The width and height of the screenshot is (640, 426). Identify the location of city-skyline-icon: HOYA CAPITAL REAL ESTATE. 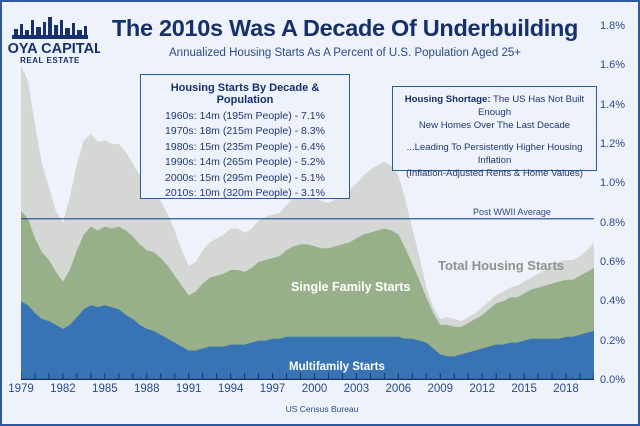
(54, 41).